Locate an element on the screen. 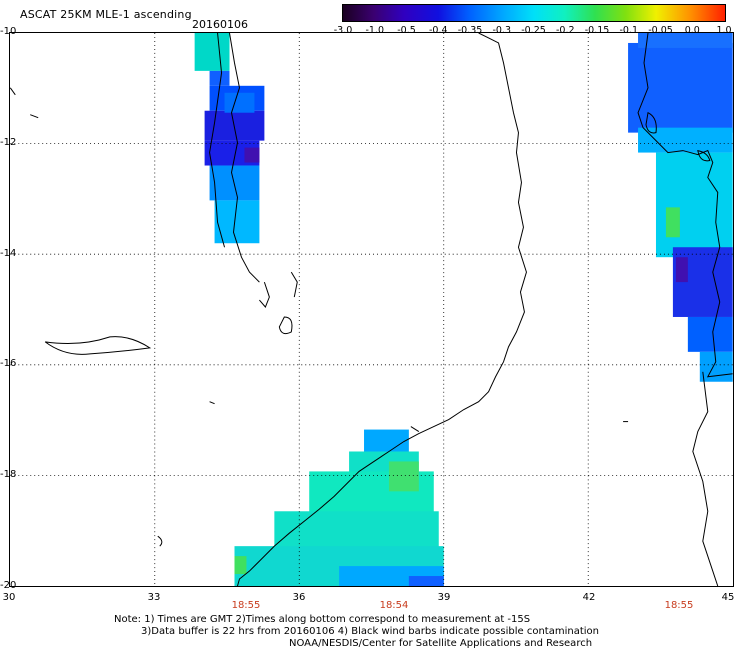  time-label: 18:54 is located at coordinates (394, 605).